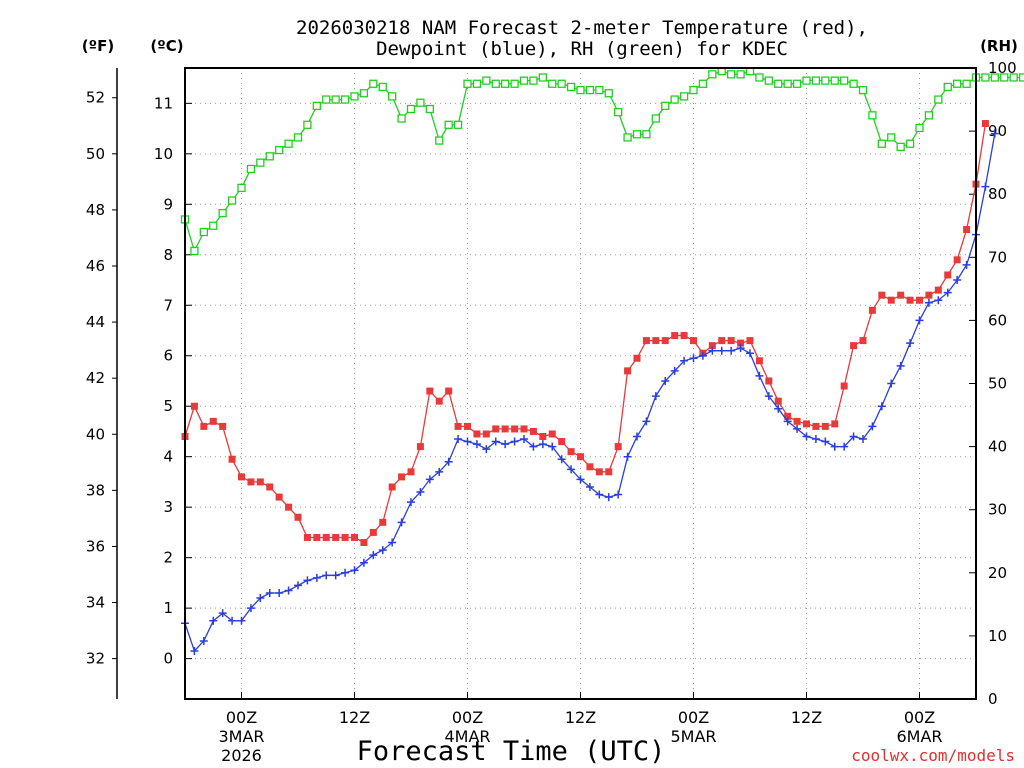  What do you see at coordinates (467, 736) in the screenshot?
I see `date-label: 4MAR` at bounding box center [467, 736].